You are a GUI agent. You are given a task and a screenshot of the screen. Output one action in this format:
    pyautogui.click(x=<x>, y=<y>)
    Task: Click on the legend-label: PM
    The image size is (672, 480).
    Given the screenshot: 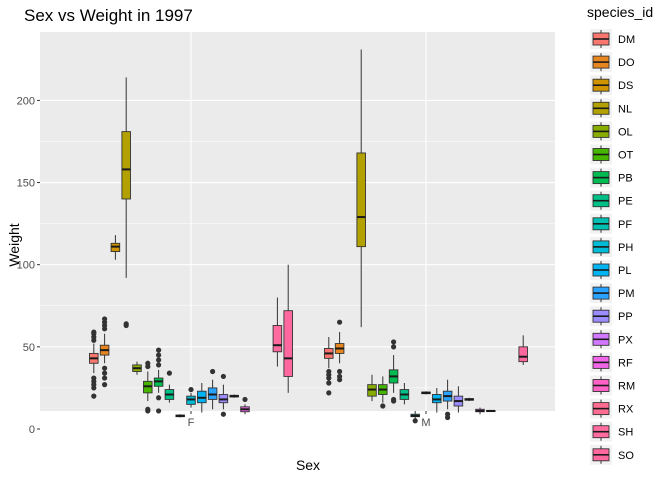 What is the action you would take?
    pyautogui.click(x=626, y=294)
    